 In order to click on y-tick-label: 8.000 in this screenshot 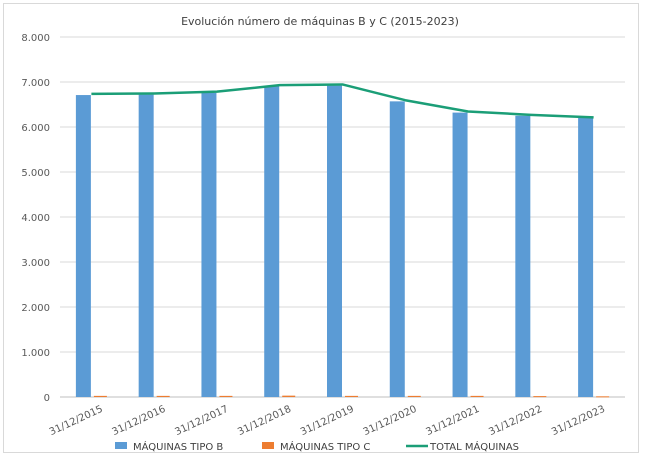, I will do `click(35, 38)`.